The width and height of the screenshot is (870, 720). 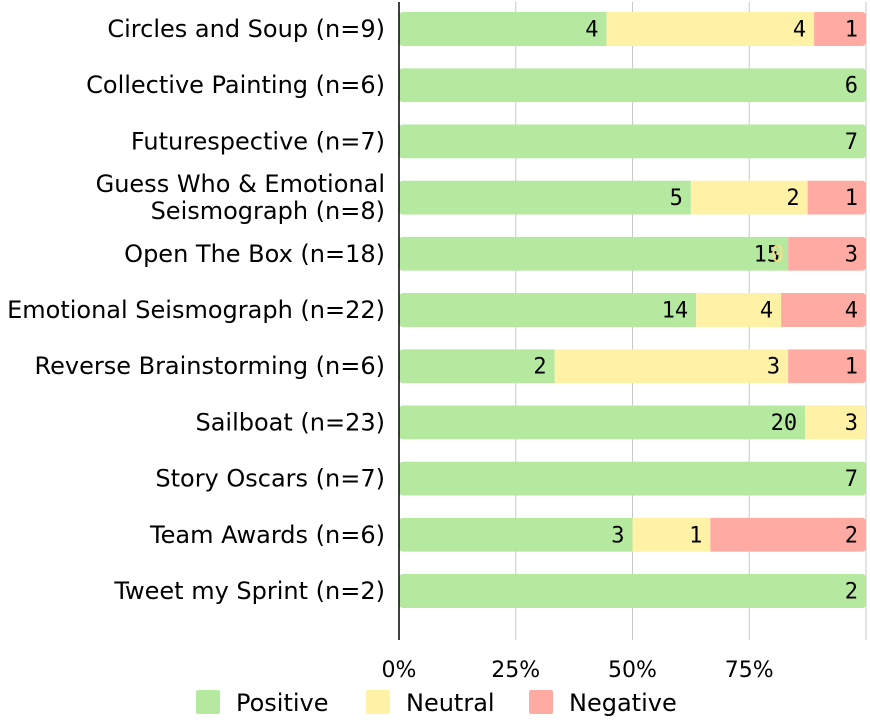 I want to click on legend-label-positive: Positive, so click(x=282, y=703).